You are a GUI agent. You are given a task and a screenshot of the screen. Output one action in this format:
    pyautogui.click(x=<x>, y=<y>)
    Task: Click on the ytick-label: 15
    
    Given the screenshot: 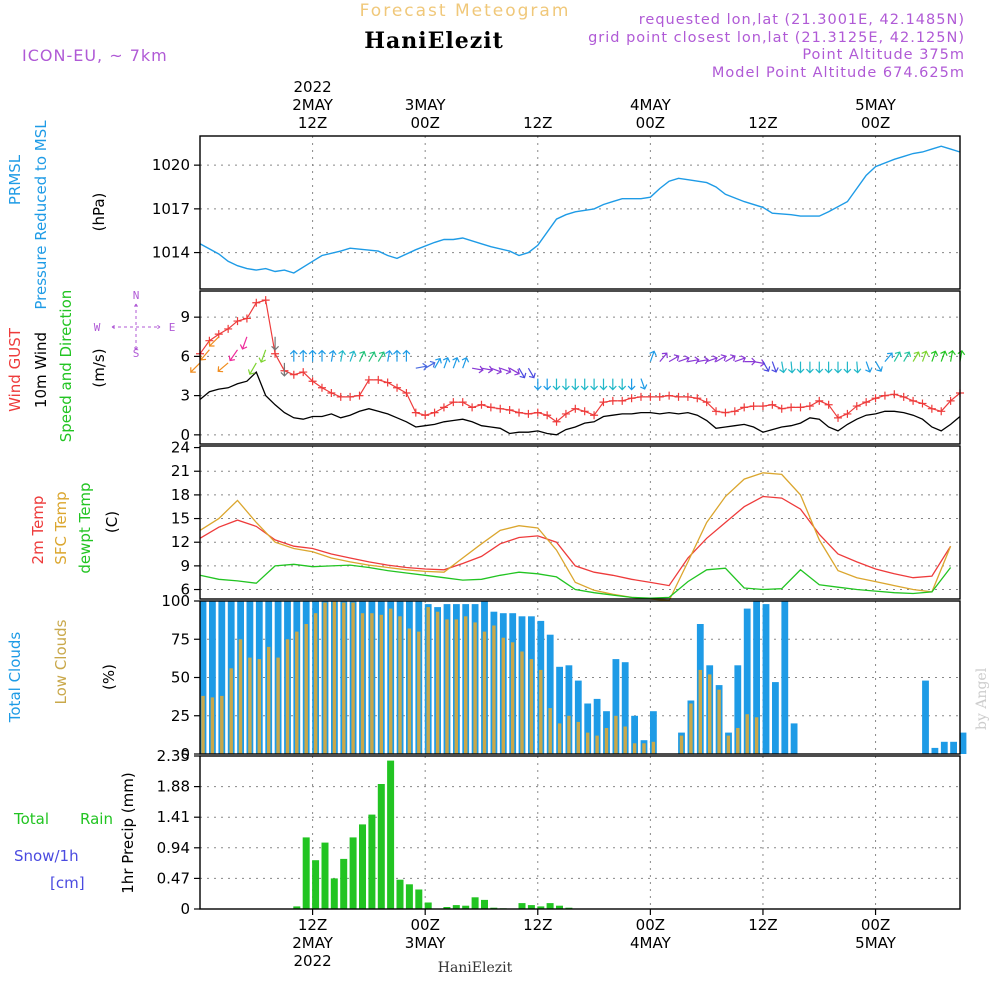 What is the action you would take?
    pyautogui.click(x=180, y=519)
    